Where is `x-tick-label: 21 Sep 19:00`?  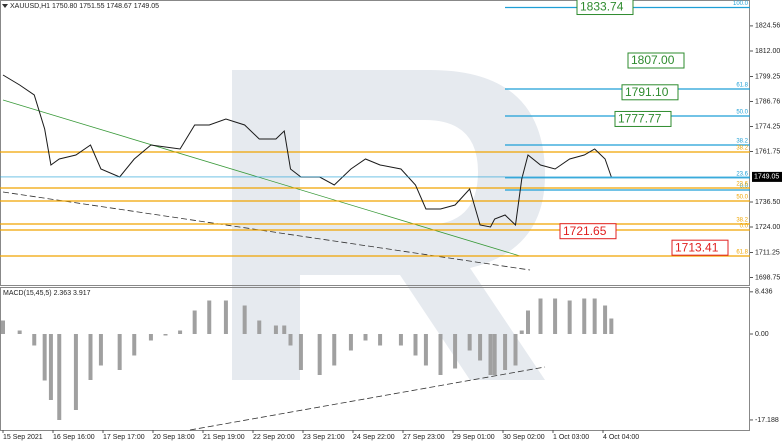 x-tick-label: 21 Sep 19:00 is located at coordinates (224, 437).